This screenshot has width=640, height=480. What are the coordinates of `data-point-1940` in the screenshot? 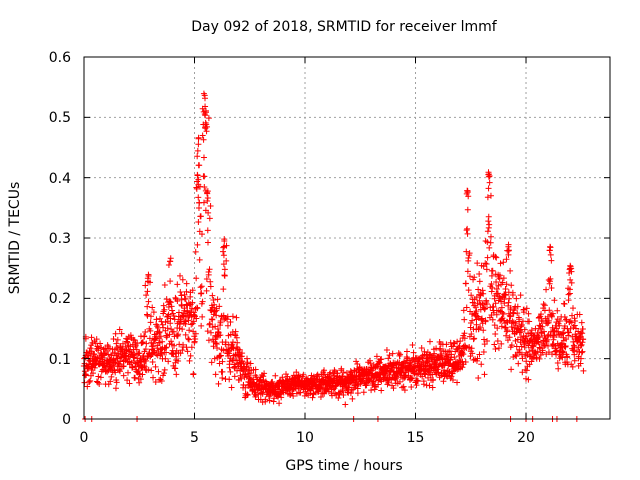 It's located at (487, 197).